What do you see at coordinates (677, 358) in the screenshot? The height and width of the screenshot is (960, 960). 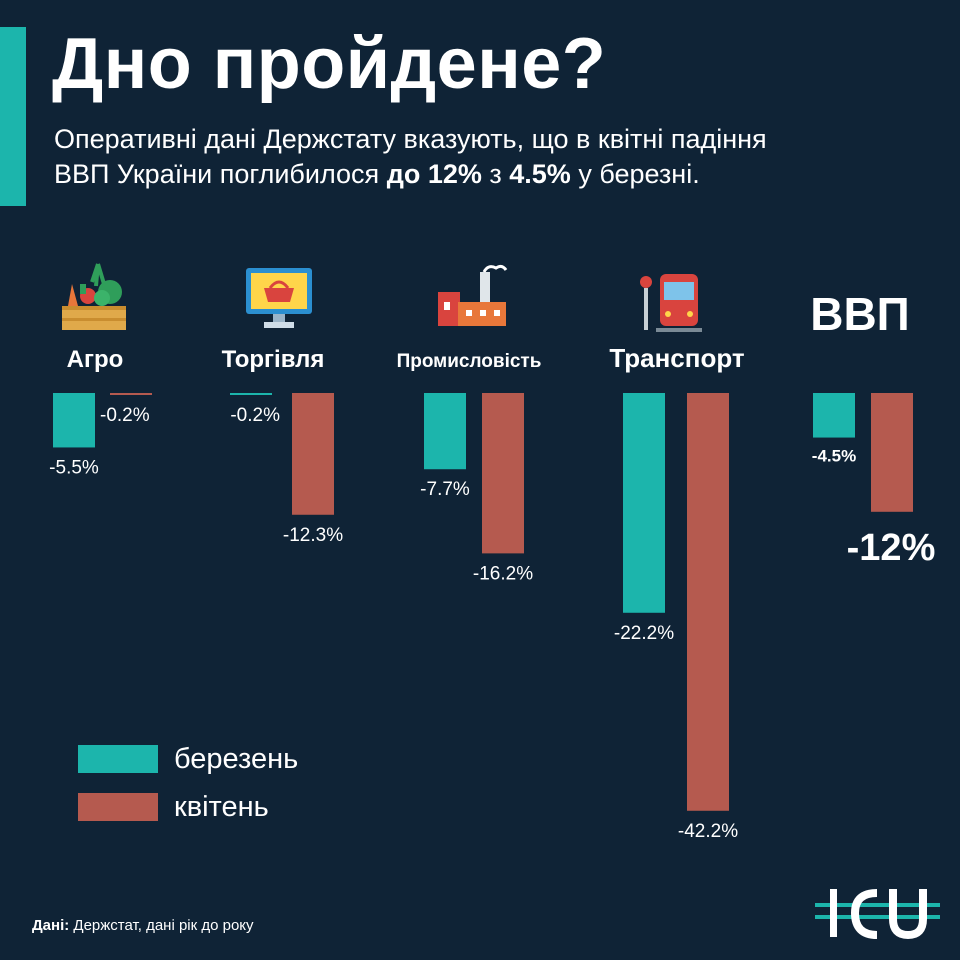 I see `category-label: Транспорт` at bounding box center [677, 358].